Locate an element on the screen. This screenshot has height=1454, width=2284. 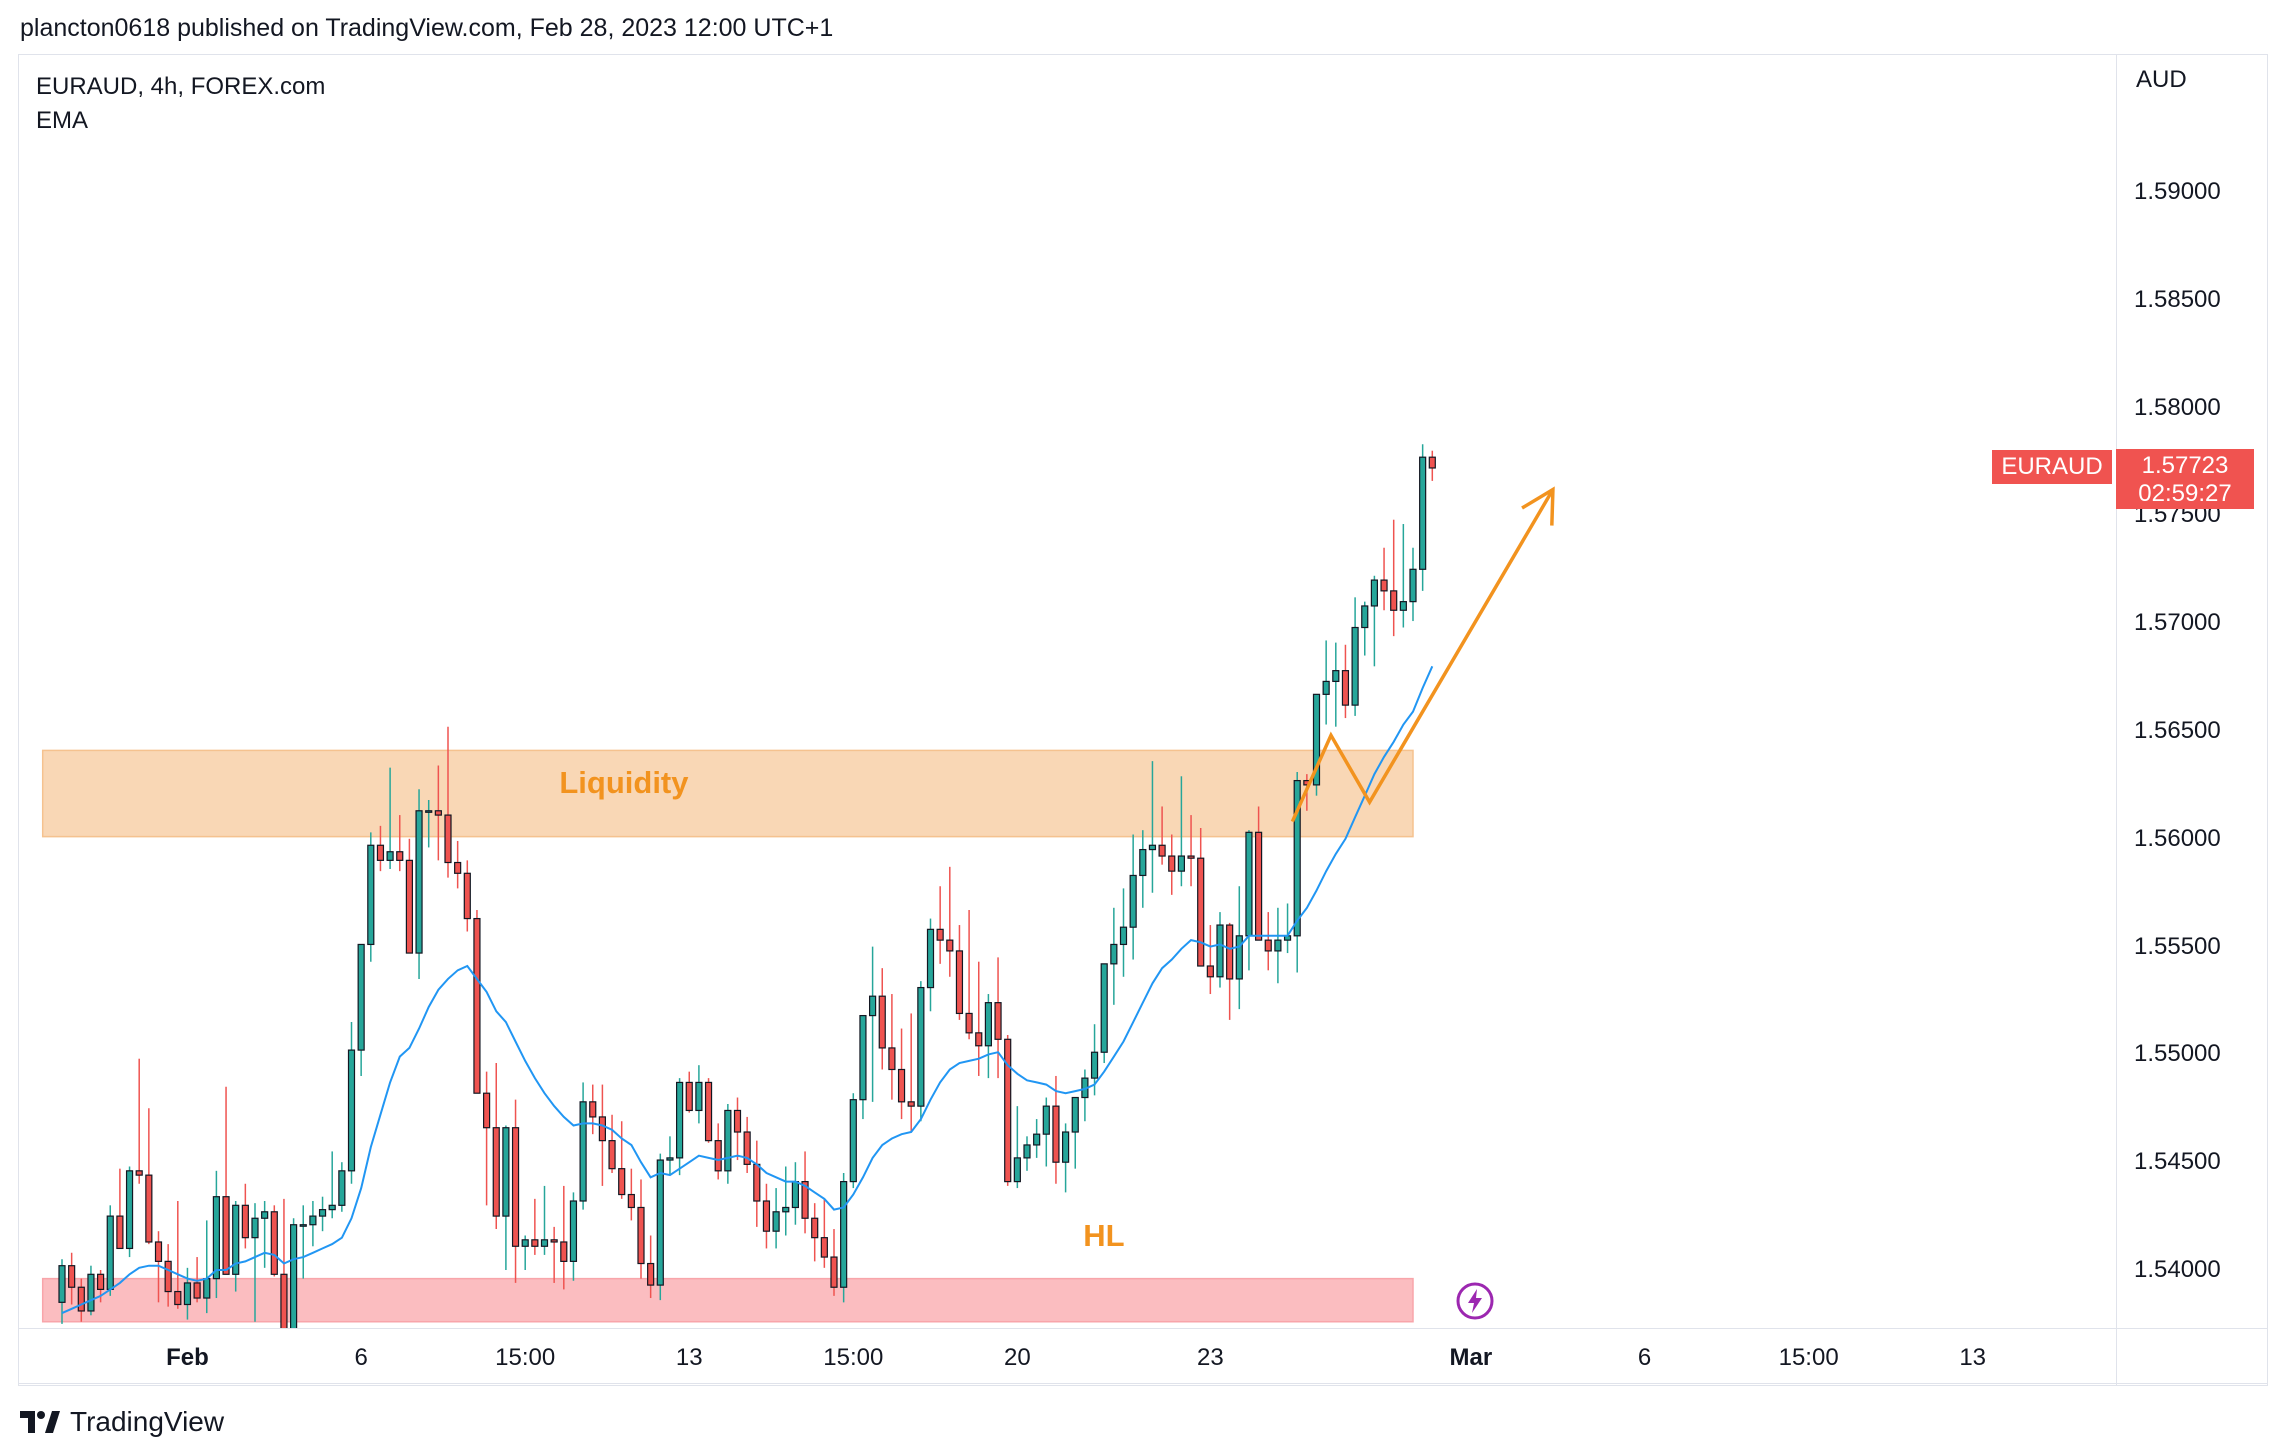
price-tick-label: 1.55000 is located at coordinates (2177, 1054).